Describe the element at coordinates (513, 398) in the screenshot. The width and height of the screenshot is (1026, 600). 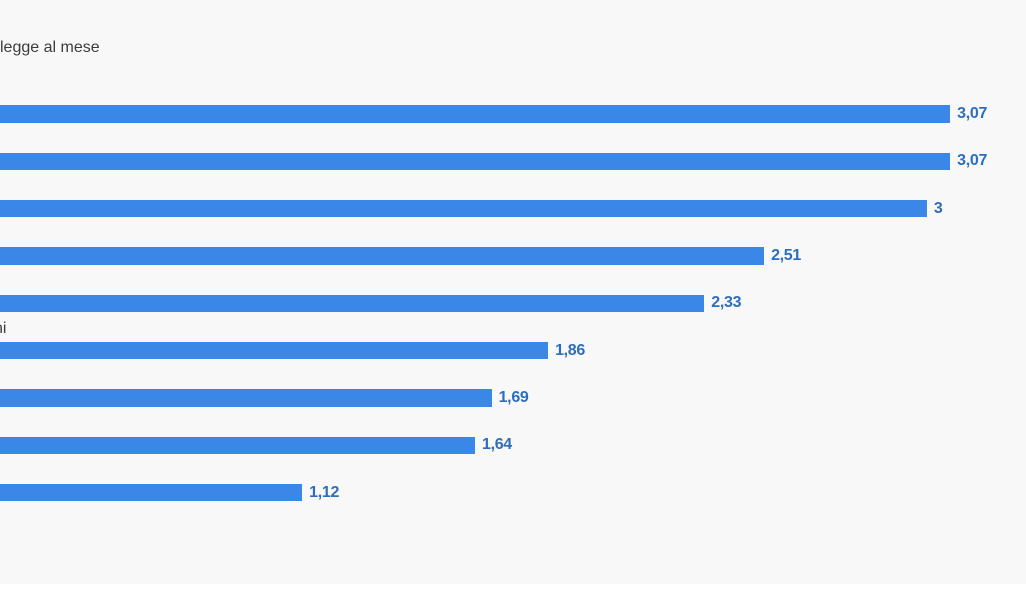
I see `bar-value-label: 1,69` at that location.